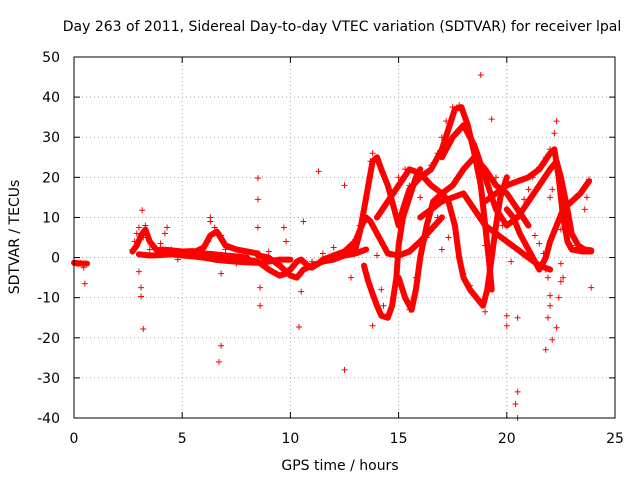  I want to click on y-tick-label: 30, so click(51, 138).